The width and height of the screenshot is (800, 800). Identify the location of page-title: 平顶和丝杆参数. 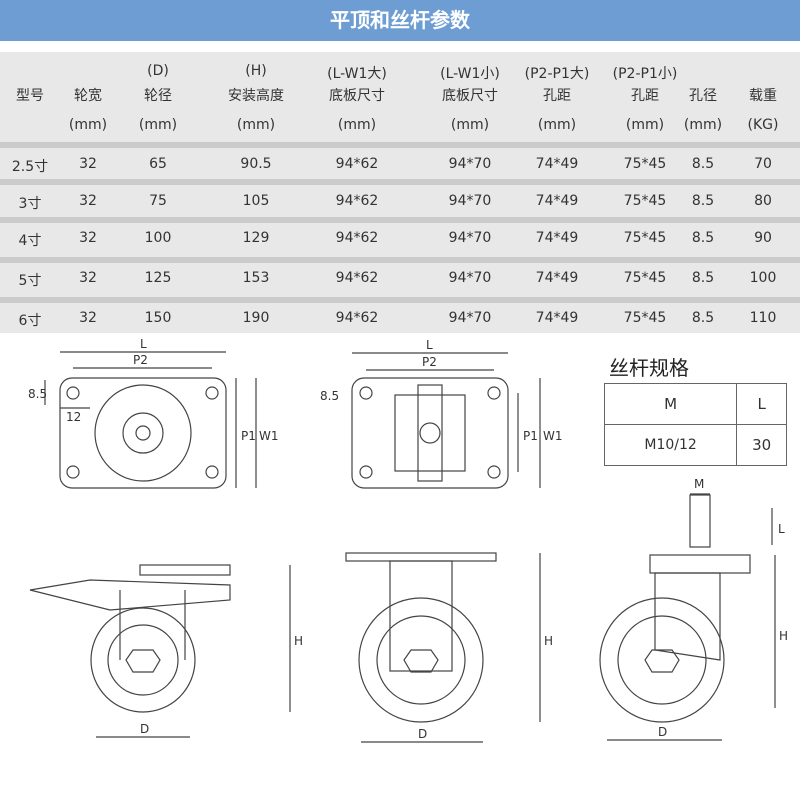
(400, 20).